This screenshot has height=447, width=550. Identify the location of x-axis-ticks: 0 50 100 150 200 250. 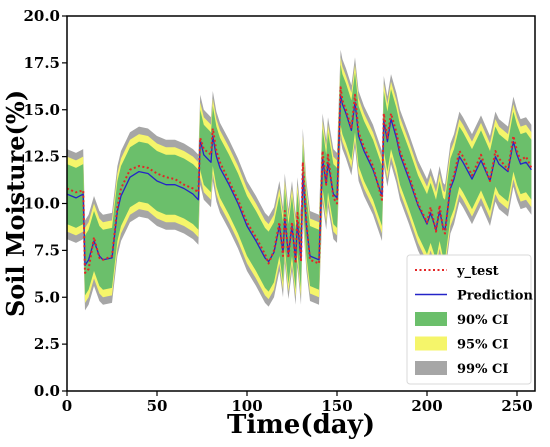
(297, 403).